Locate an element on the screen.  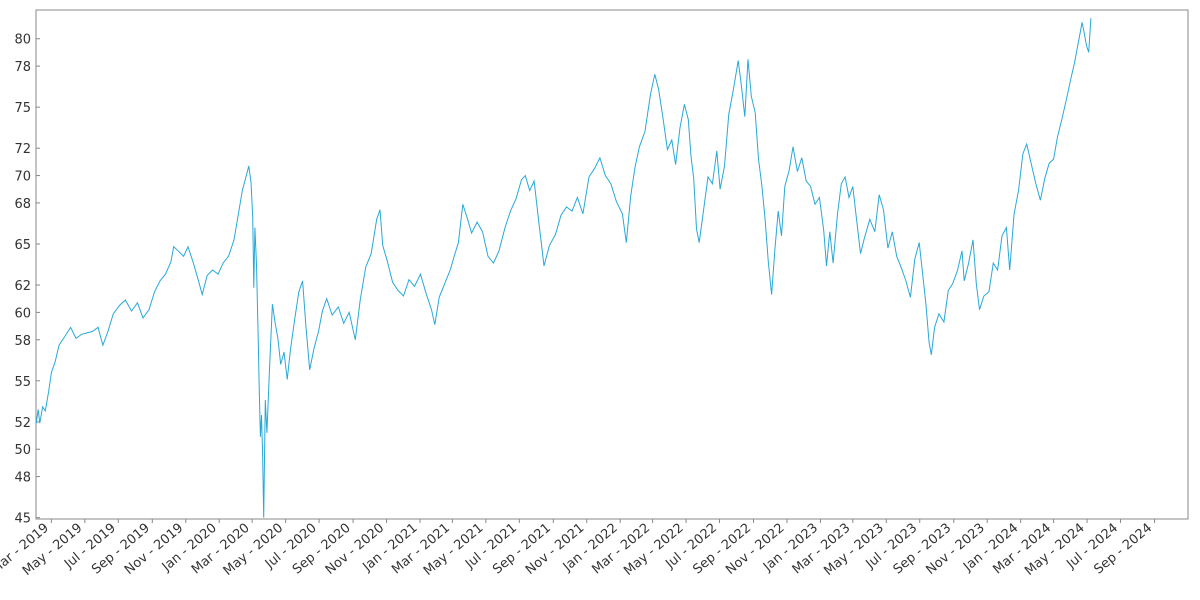
y-tick-label: 75 is located at coordinates (22, 108).